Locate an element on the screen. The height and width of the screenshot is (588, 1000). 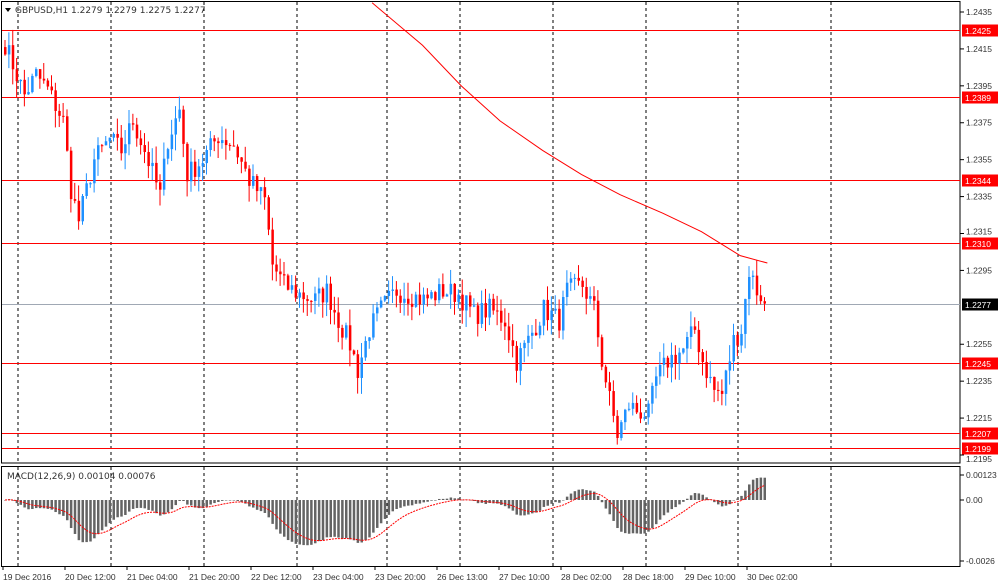
macd-axis-label: -0.0026 is located at coordinates (980, 561).